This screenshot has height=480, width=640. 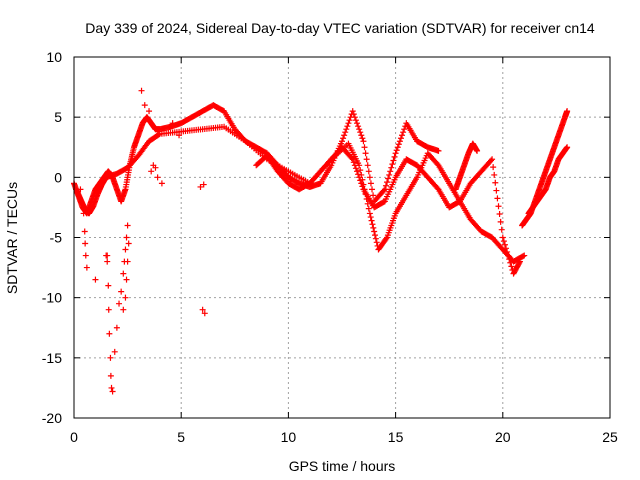 What do you see at coordinates (610, 437) in the screenshot?
I see `x-tick-label: 25` at bounding box center [610, 437].